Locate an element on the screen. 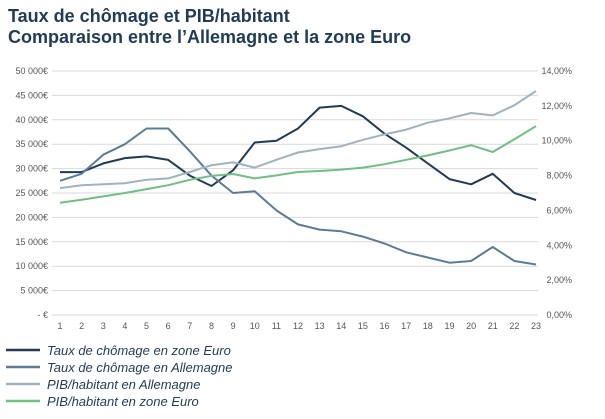  x-tick-label: 3 is located at coordinates (103, 326).